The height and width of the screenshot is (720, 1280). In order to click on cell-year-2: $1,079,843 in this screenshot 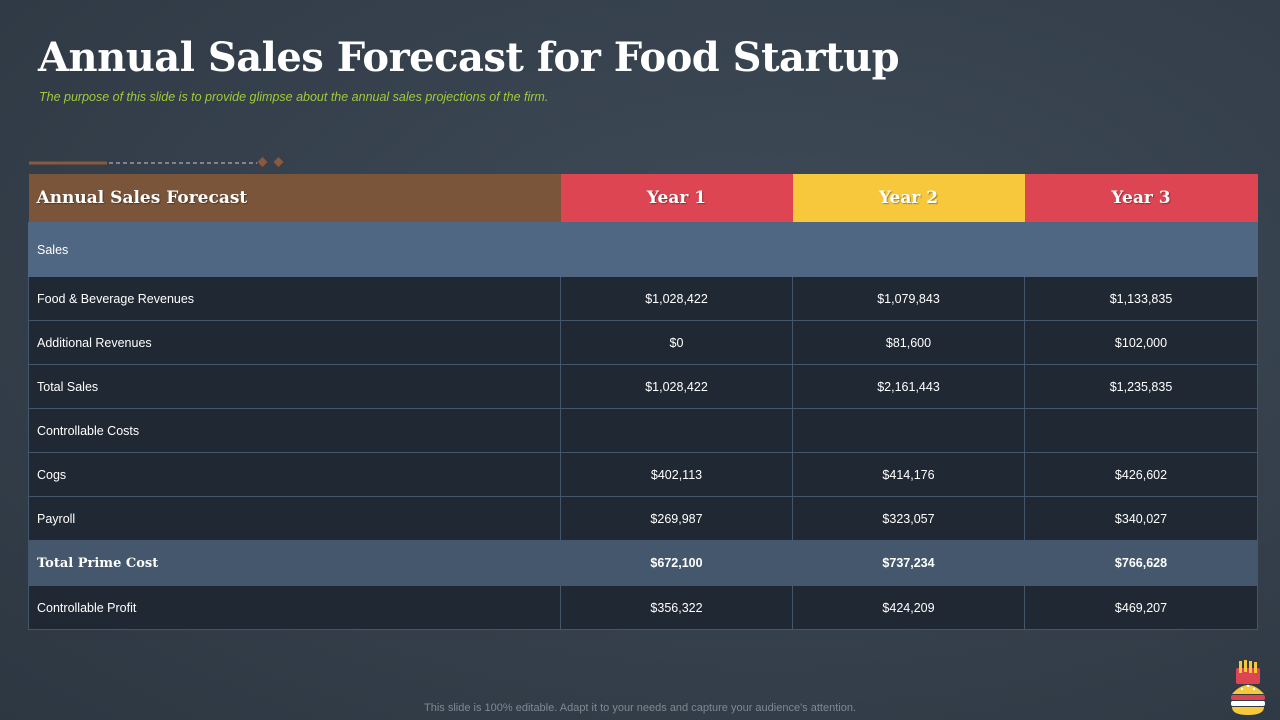, I will do `click(908, 298)`.